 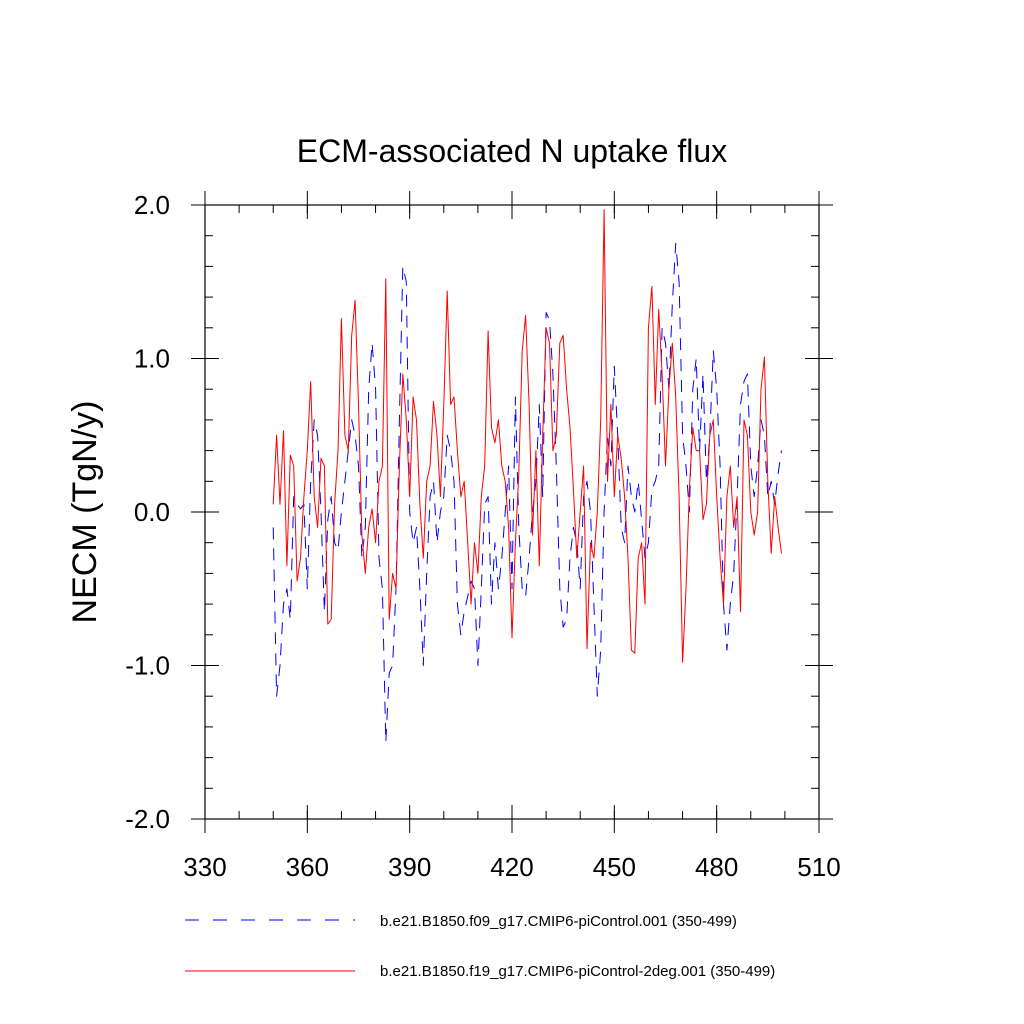 I want to click on x-tick-labels: 330 360 390 420 450 480 510, so click(x=511, y=867).